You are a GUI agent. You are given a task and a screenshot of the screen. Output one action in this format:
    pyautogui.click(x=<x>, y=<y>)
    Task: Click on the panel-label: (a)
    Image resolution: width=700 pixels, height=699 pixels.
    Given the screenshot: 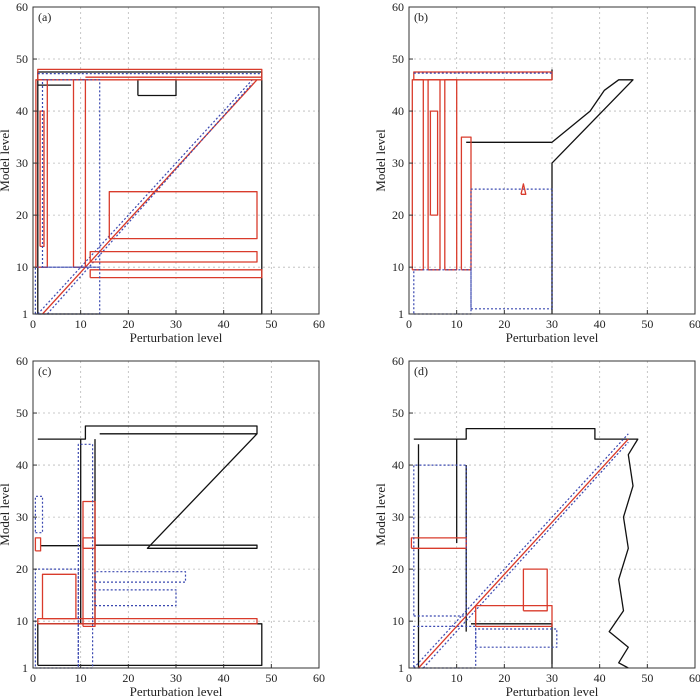 What is the action you would take?
    pyautogui.click(x=44, y=17)
    